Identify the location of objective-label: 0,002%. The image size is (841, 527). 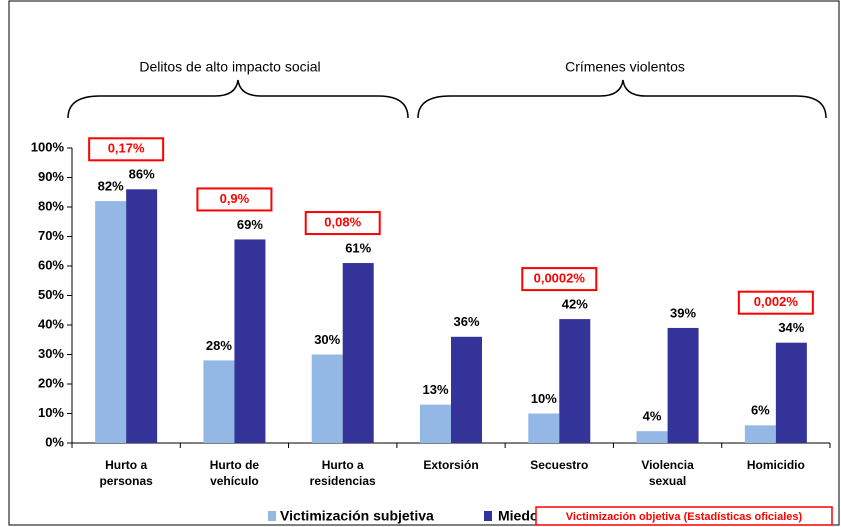
(776, 301).